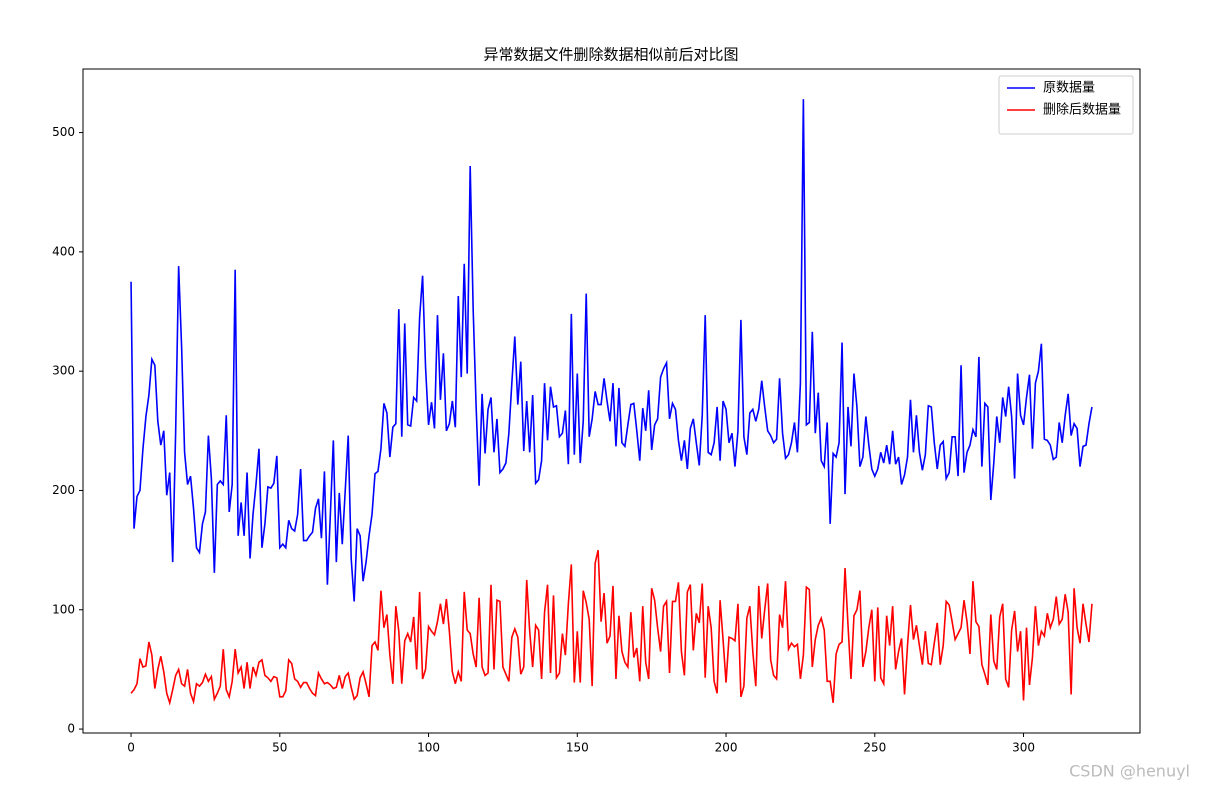 The height and width of the screenshot is (796, 1205). What do you see at coordinates (131, 748) in the screenshot?
I see `x-tick-label: 0` at bounding box center [131, 748].